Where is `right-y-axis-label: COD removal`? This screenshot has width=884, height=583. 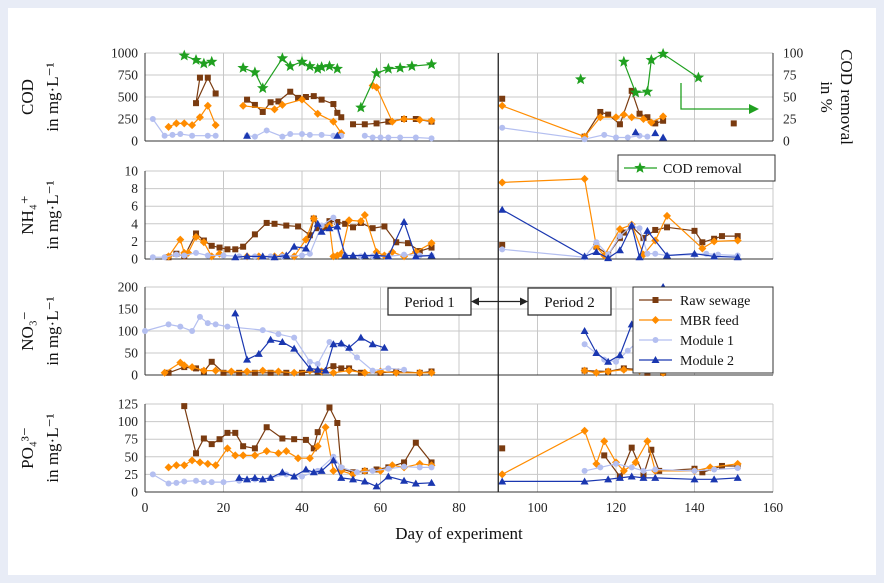 right-y-axis-label: COD removal is located at coordinates (846, 97).